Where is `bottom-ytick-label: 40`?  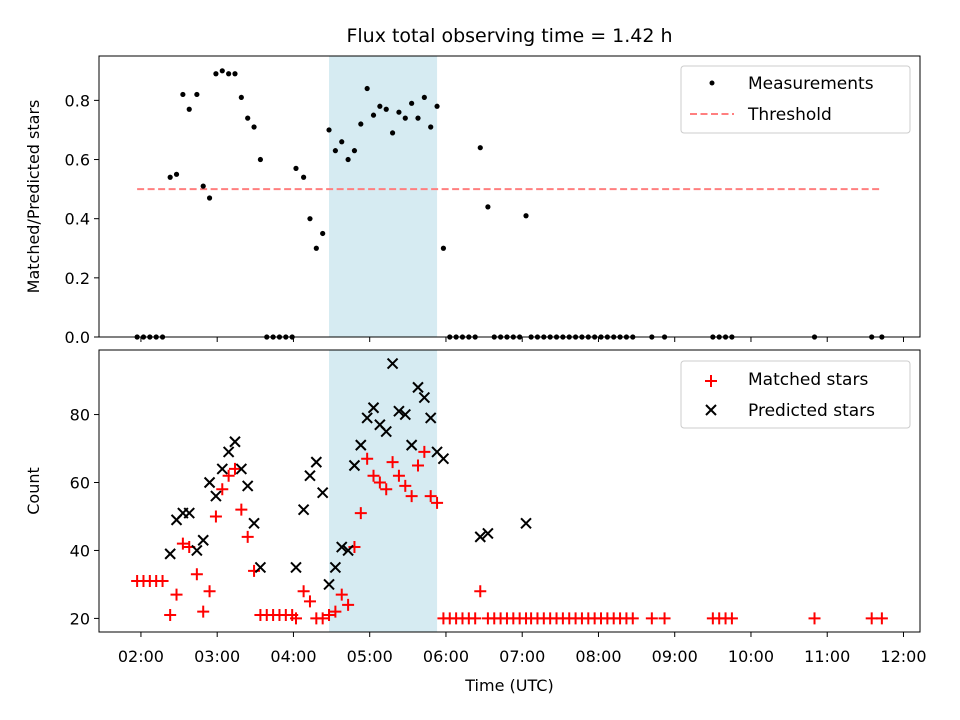
bottom-ytick-label: 40 is located at coordinates (80, 550).